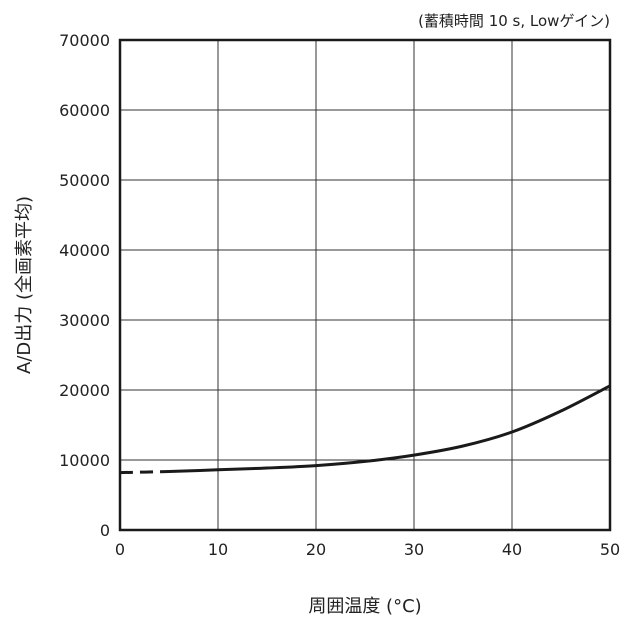 Image resolution: width=626 pixels, height=623 pixels. I want to click on x-tick-label: 0, so click(120, 549).